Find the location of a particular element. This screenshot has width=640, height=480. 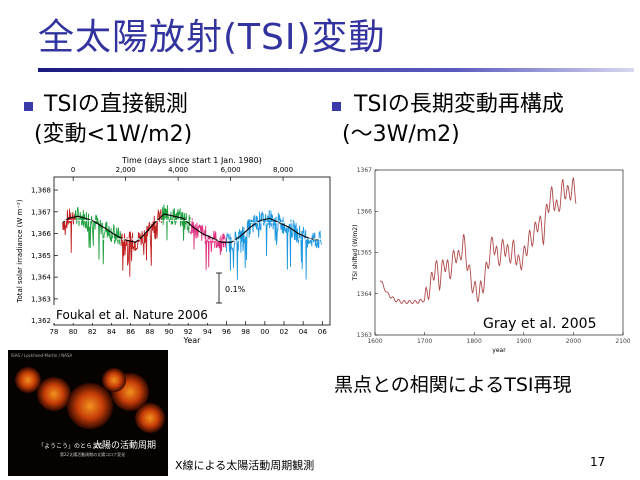

chart2-series is located at coordinates (478, 241).